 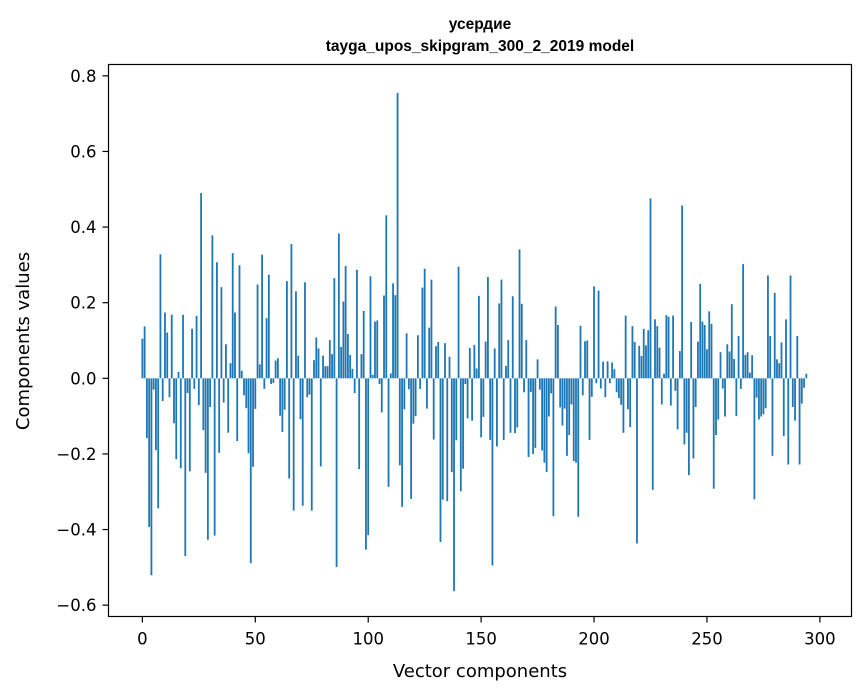 I want to click on y-axis-ticks: −0.6 −0.4 −0.2 0.0 0.2 0.4 0.6 0.8, so click(x=82, y=341).